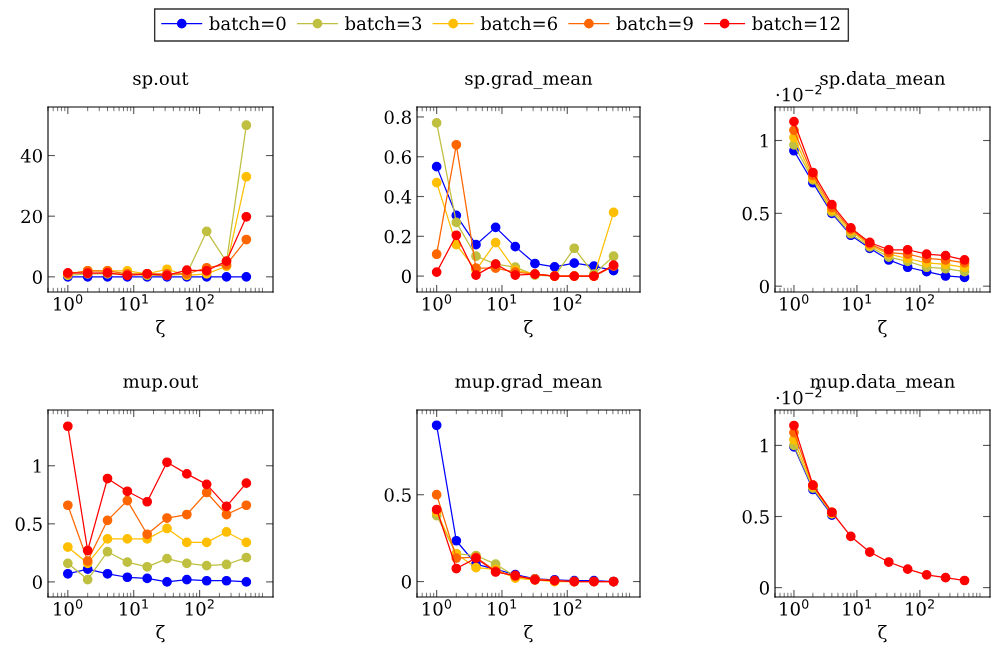 Image resolution: width=1003 pixels, height=661 pixels. What do you see at coordinates (31, 216) in the screenshot?
I see `y-tick-label: 20` at bounding box center [31, 216].